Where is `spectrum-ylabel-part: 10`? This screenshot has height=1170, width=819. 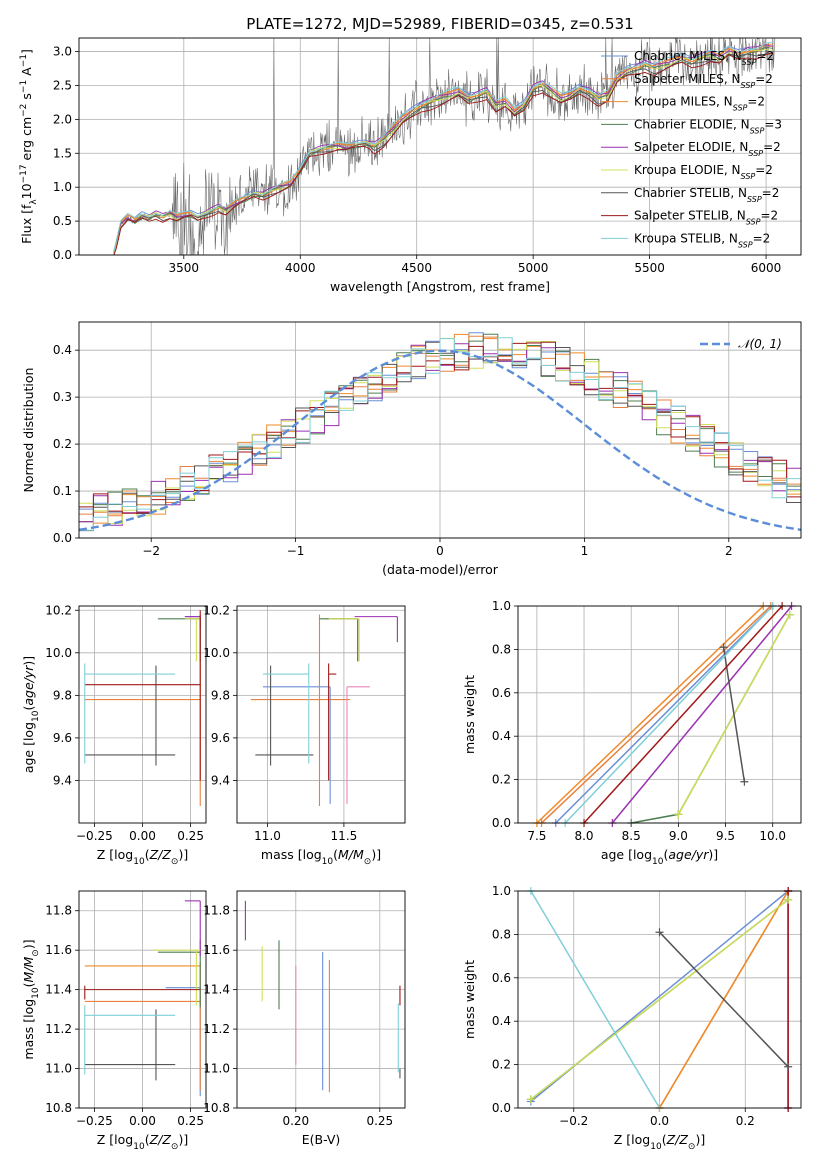 spectrum-ylabel-part: 10 is located at coordinates (26, 191).